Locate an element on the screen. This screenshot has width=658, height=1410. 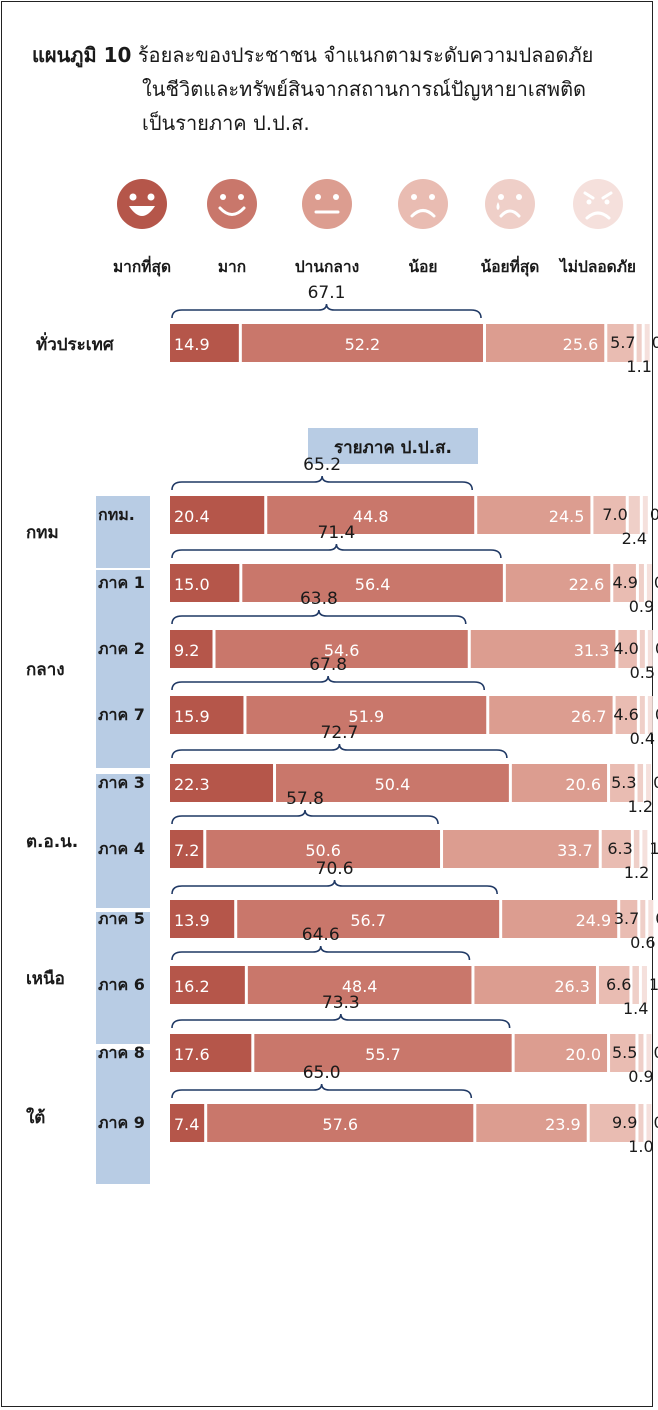
data-label: 0.9 is located at coordinates (654, 514).